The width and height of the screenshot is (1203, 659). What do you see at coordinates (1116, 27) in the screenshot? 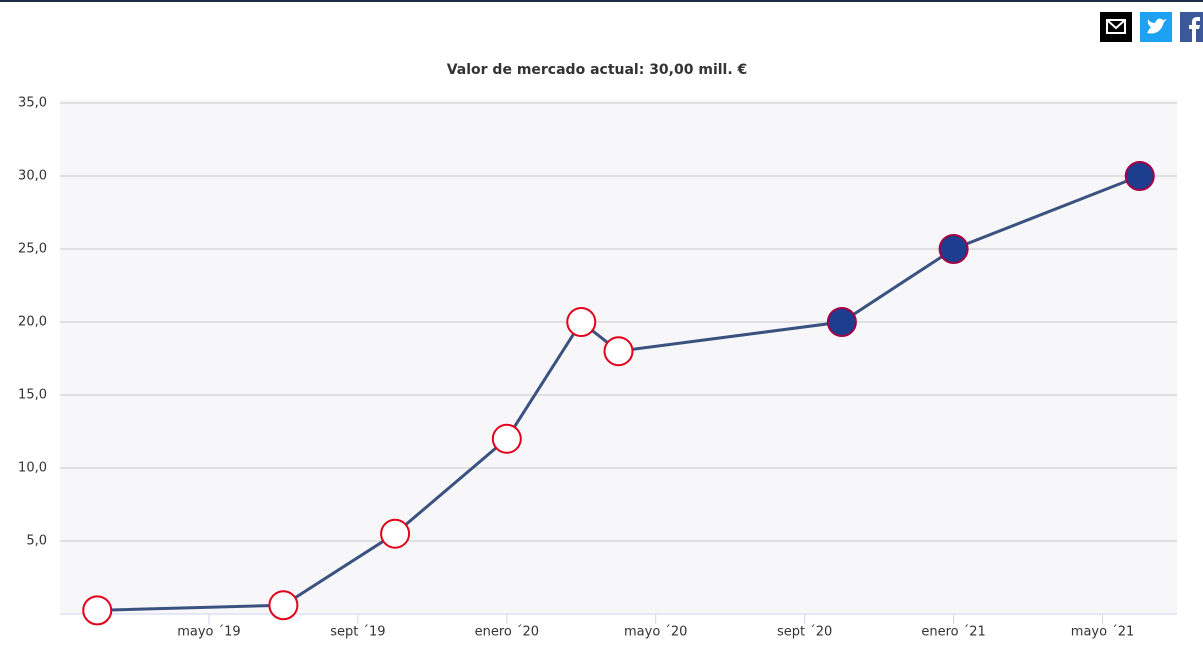
I see `share-email` at bounding box center [1116, 27].